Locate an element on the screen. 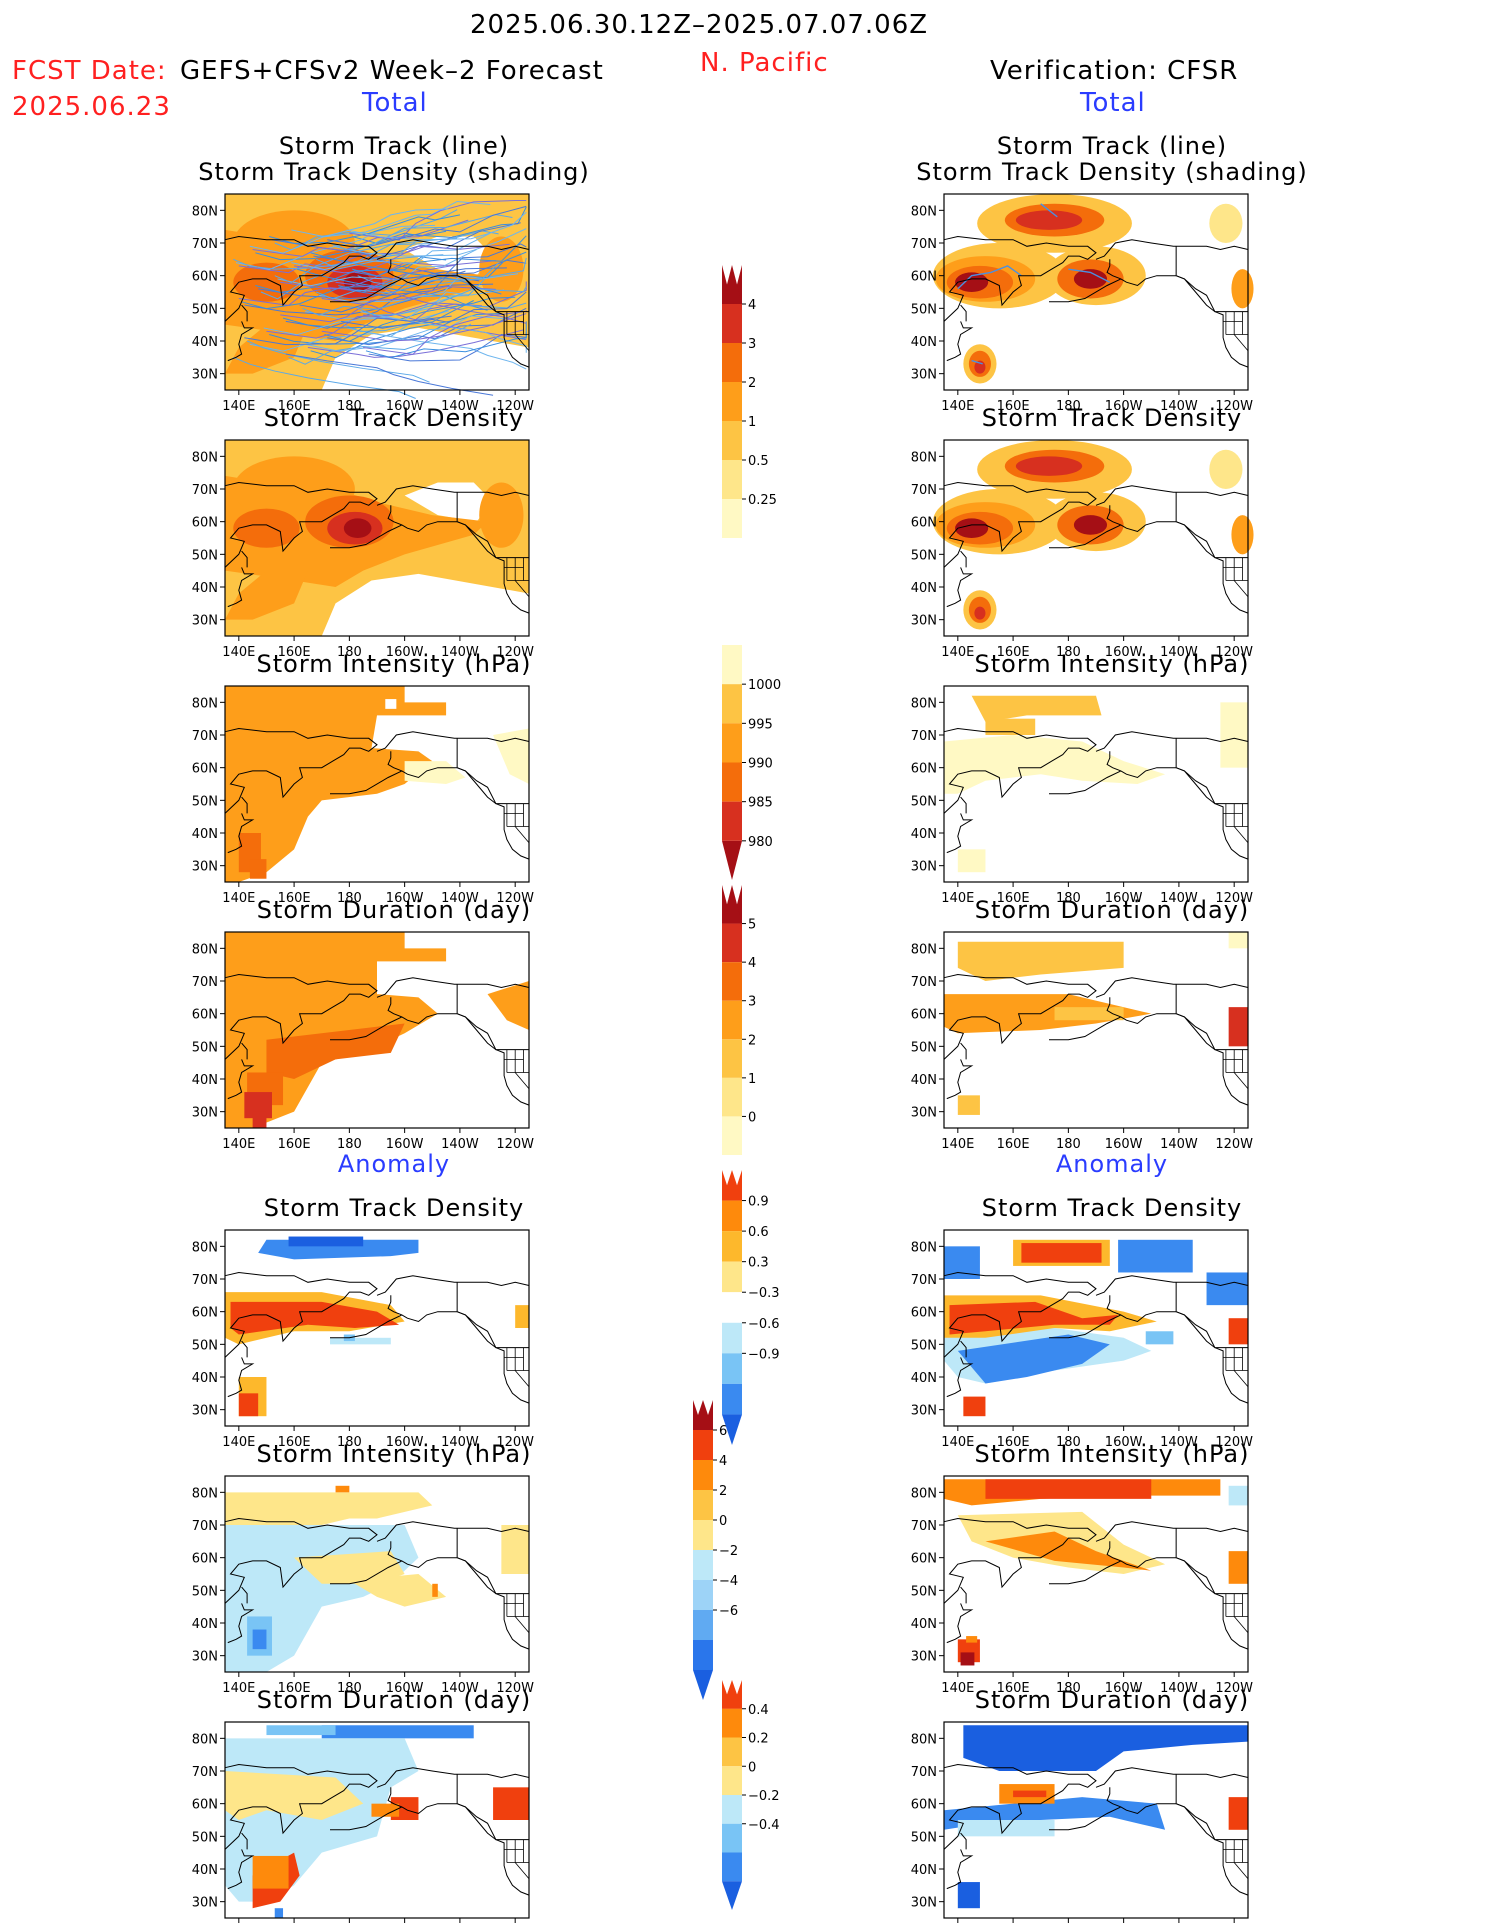 This screenshot has width=1487, height=1925. panel-title: Storm Duration (day) is located at coordinates (1112, 1700).